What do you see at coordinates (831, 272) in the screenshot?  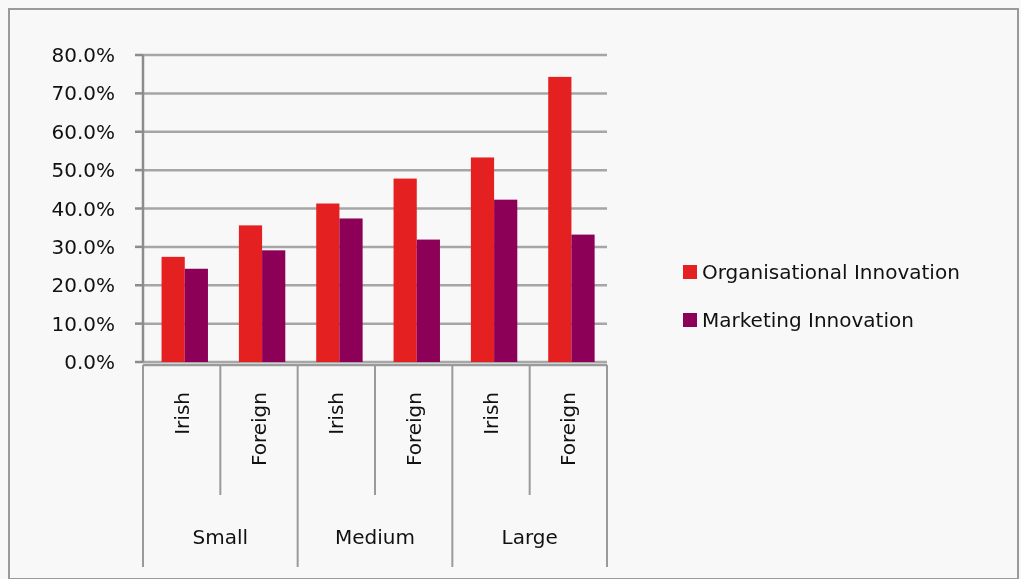 I see `legend-label: Organisational Innovation` at bounding box center [831, 272].